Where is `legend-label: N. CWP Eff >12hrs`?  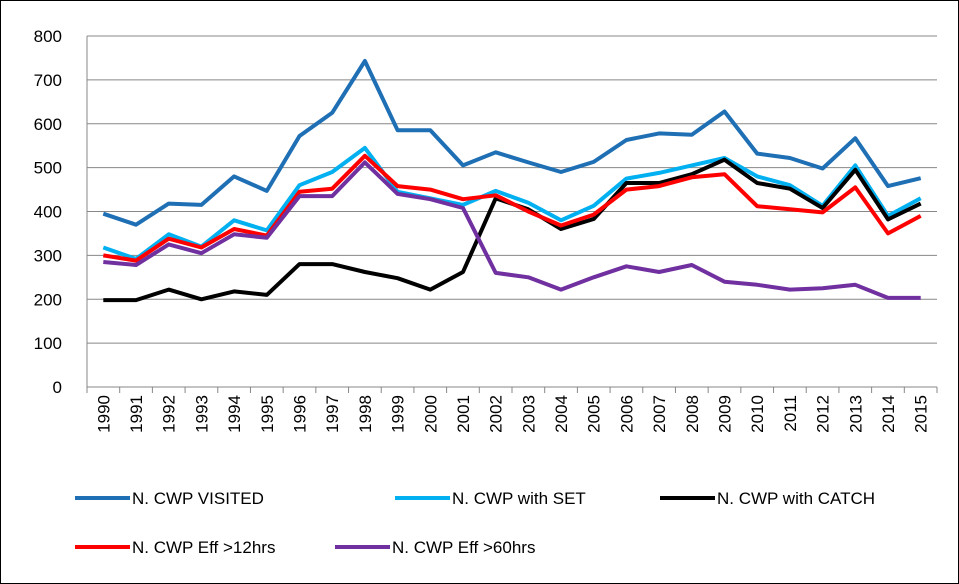 legend-label: N. CWP Eff >12hrs is located at coordinates (203, 547).